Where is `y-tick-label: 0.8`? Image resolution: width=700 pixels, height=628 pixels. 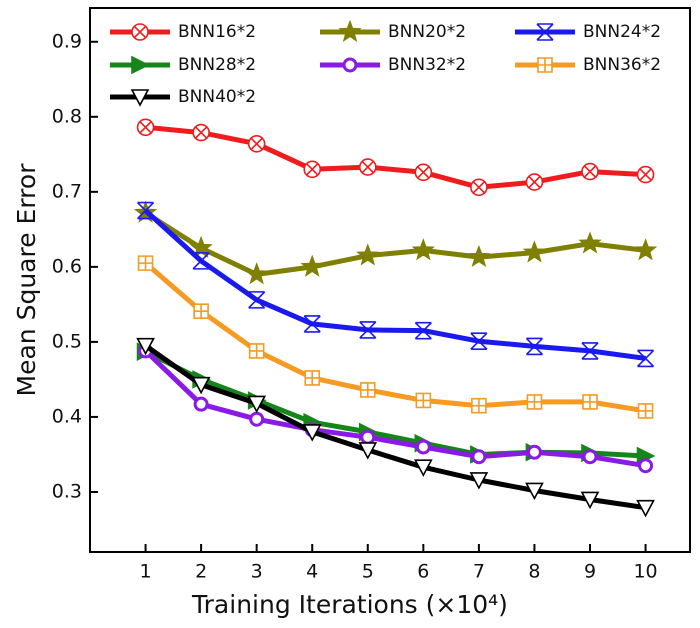 y-tick-label: 0.8 is located at coordinates (67, 116).